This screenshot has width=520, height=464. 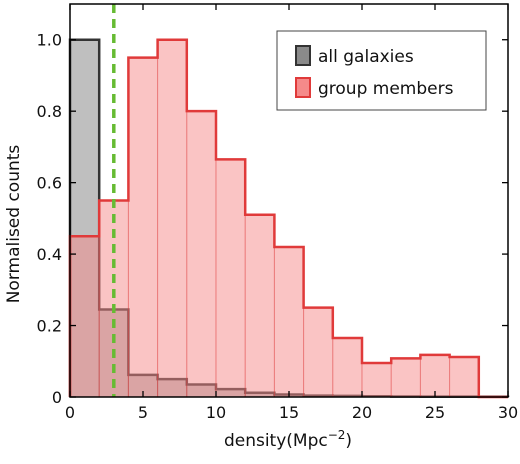 What do you see at coordinates (366, 57) in the screenshot?
I see `legend-label-all-galaxies: all galaxies` at bounding box center [366, 57].